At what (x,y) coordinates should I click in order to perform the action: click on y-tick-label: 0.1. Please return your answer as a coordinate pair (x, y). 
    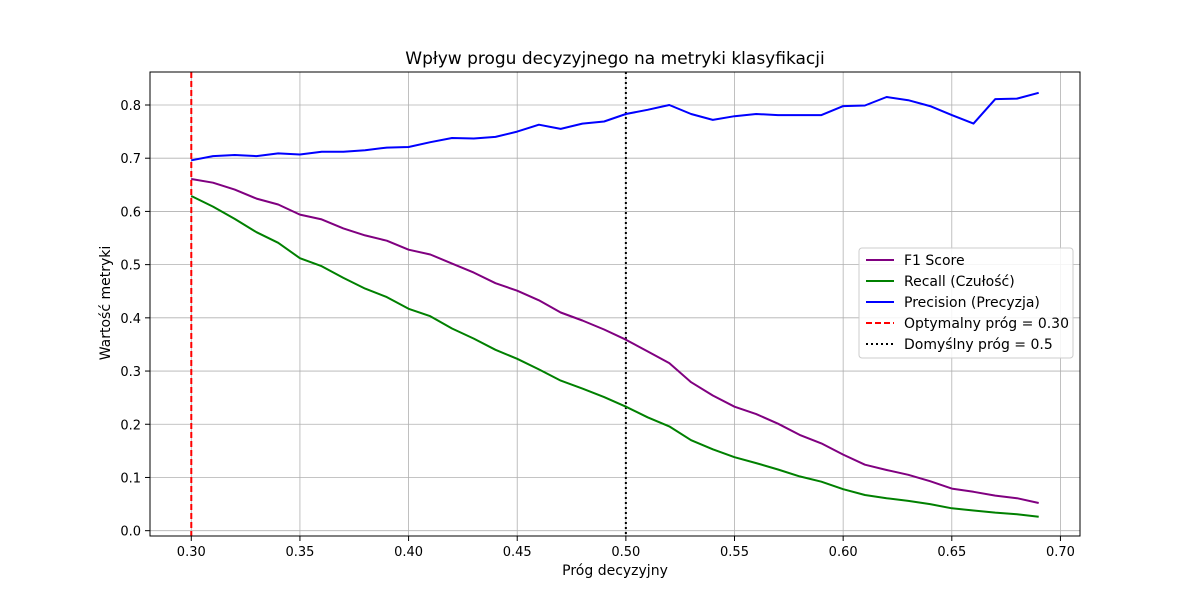
    Looking at the image, I should click on (130, 478).